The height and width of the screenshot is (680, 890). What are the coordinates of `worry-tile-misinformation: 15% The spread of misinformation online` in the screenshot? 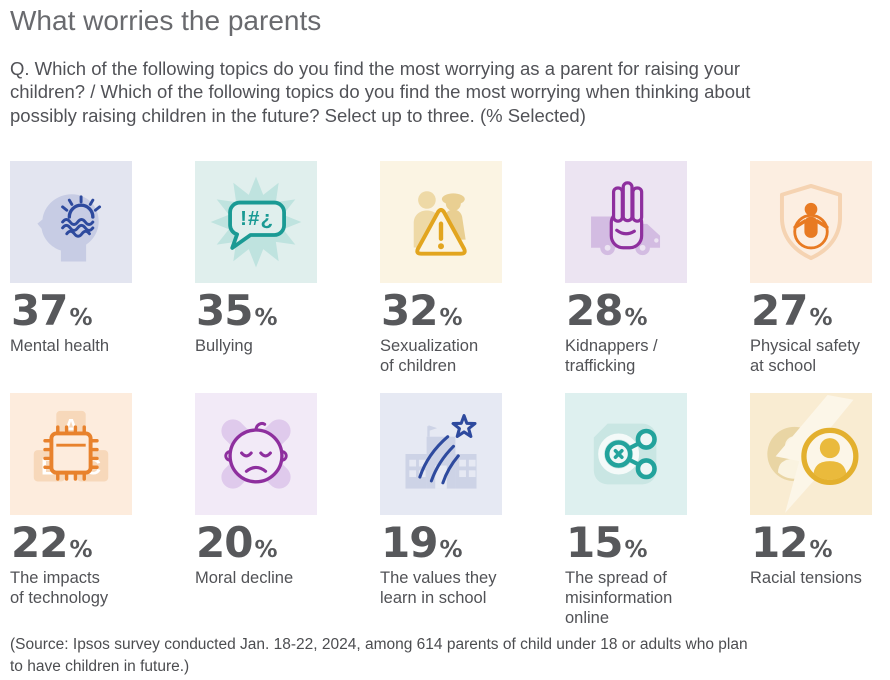 It's located at (640, 510).